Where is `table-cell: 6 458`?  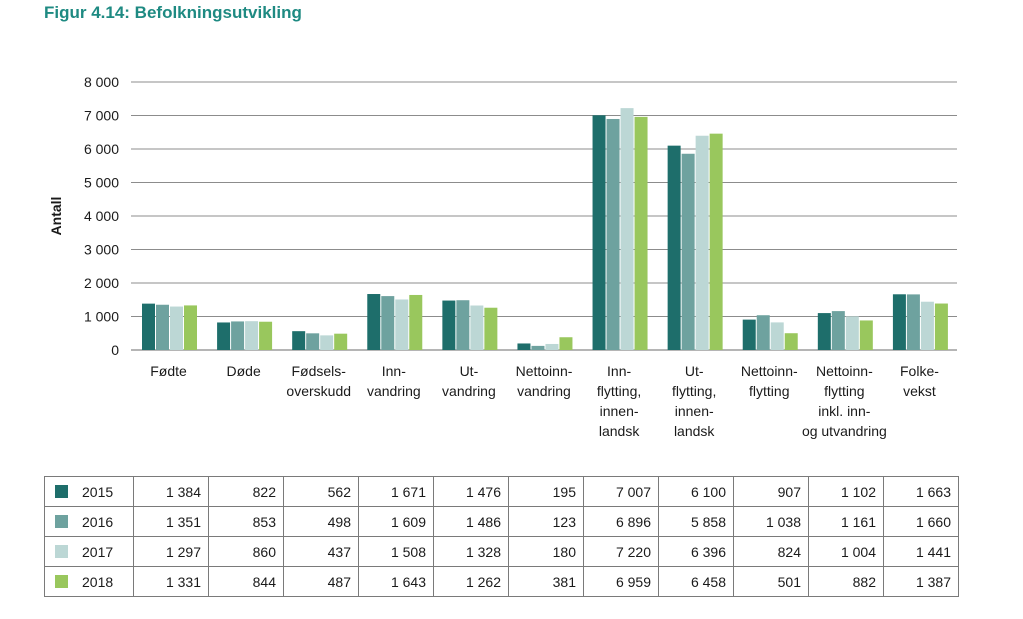
table-cell: 6 458 is located at coordinates (696, 581).